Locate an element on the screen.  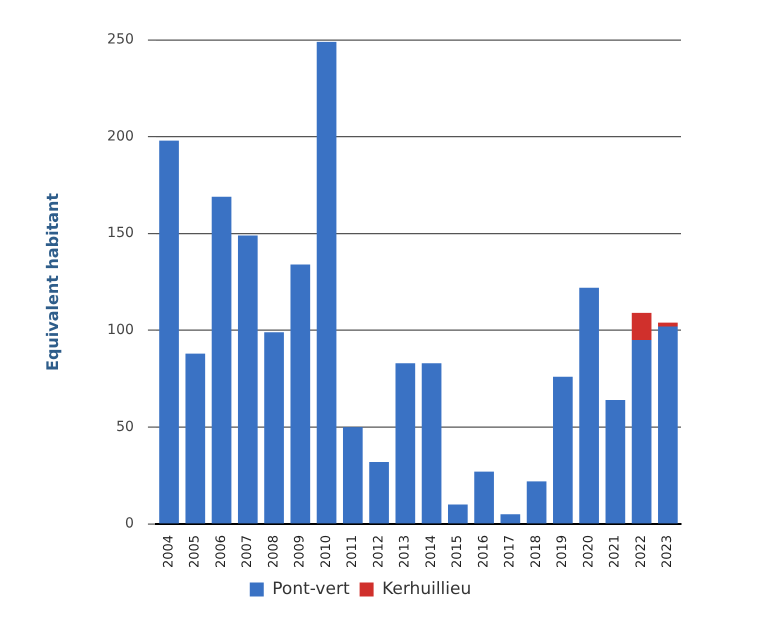
x-tick-label: 2004 is located at coordinates (168, 551).